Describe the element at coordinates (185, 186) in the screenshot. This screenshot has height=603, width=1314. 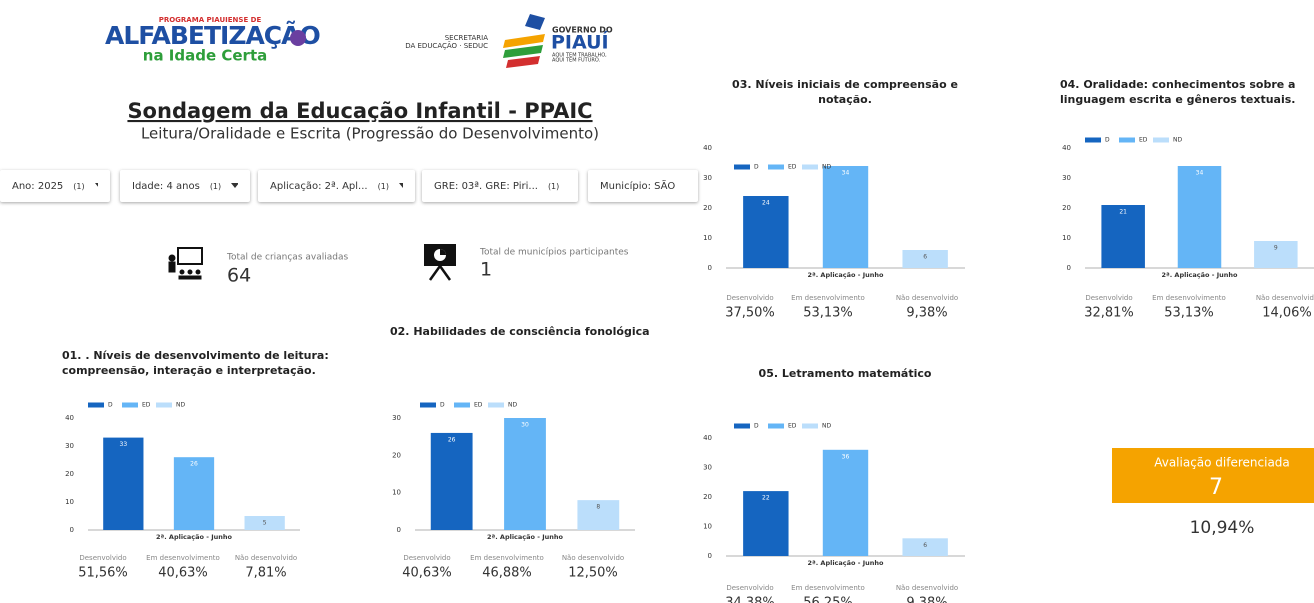
I see `filter-dropdown: Idade: 4 anos (1)` at that location.